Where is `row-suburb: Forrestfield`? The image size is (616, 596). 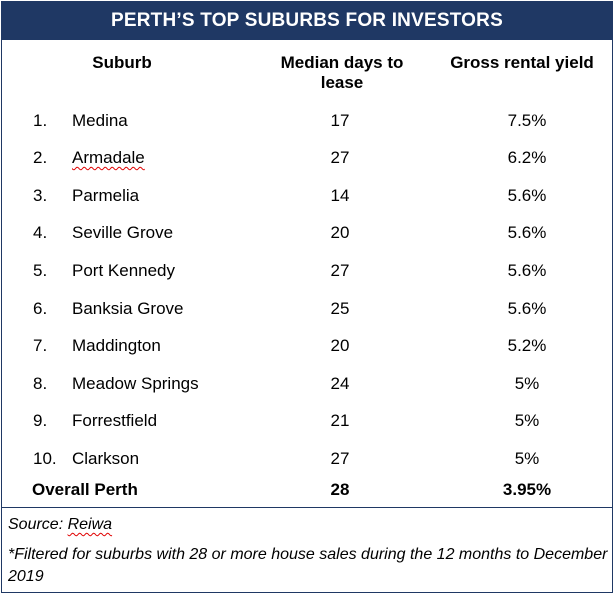
row-suburb: Forrestfield is located at coordinates (115, 420).